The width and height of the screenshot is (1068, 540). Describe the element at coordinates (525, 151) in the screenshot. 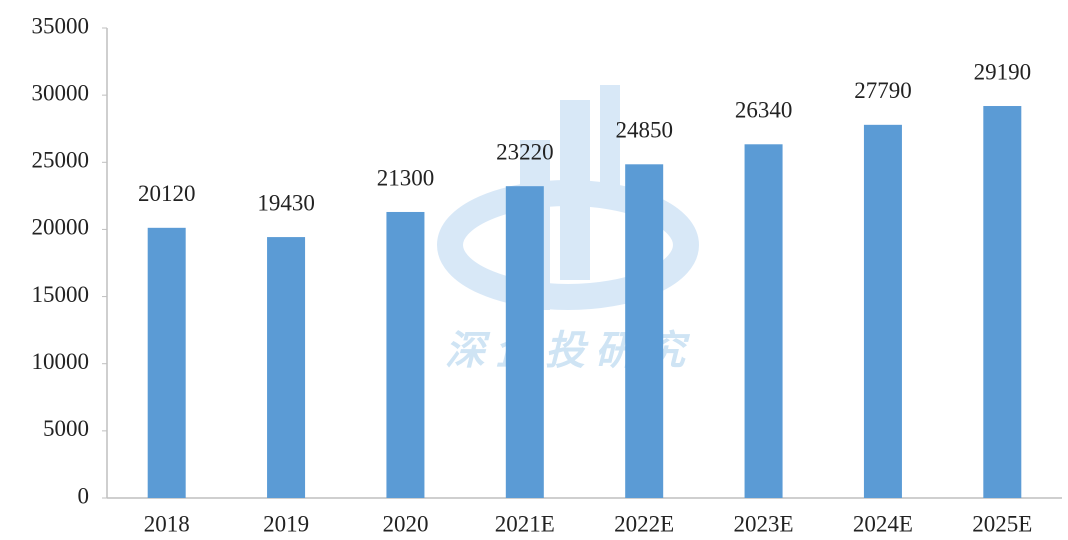

I see `data-label: 23220` at that location.